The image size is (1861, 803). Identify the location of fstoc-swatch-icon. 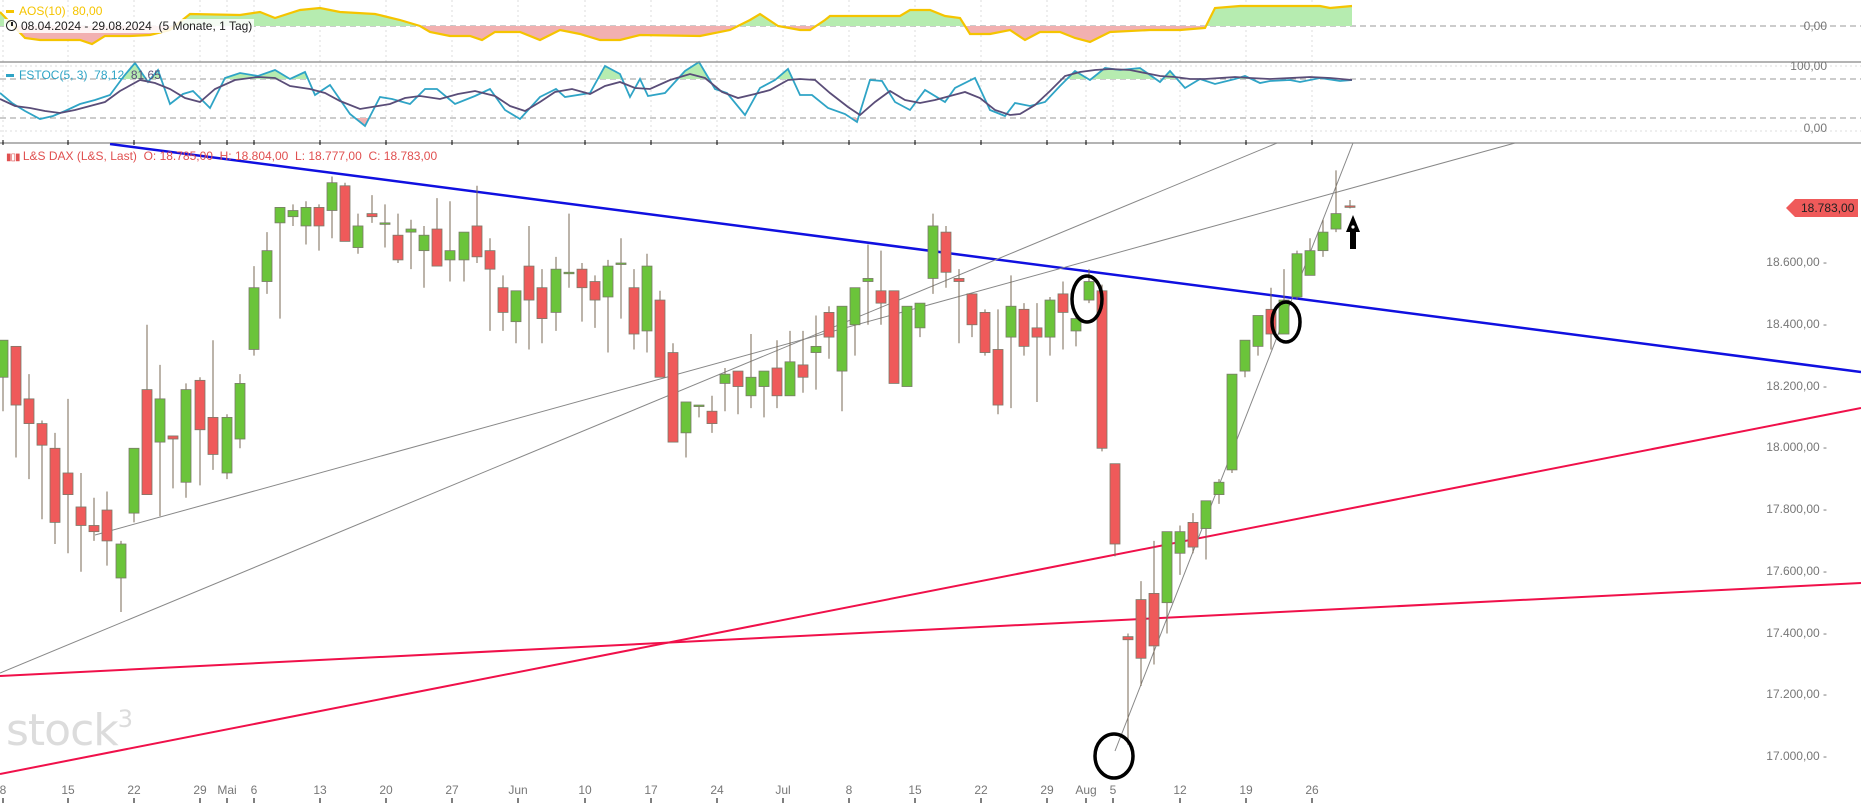
(10, 76).